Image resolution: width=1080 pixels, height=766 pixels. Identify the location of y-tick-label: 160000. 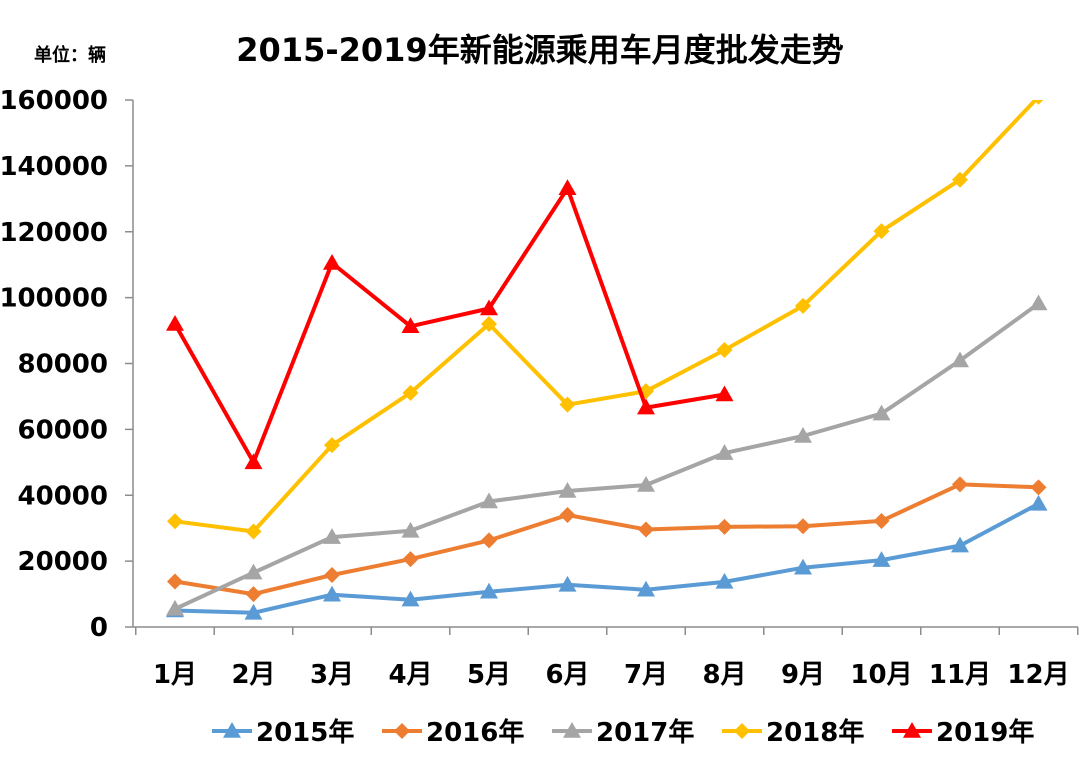
(54, 101).